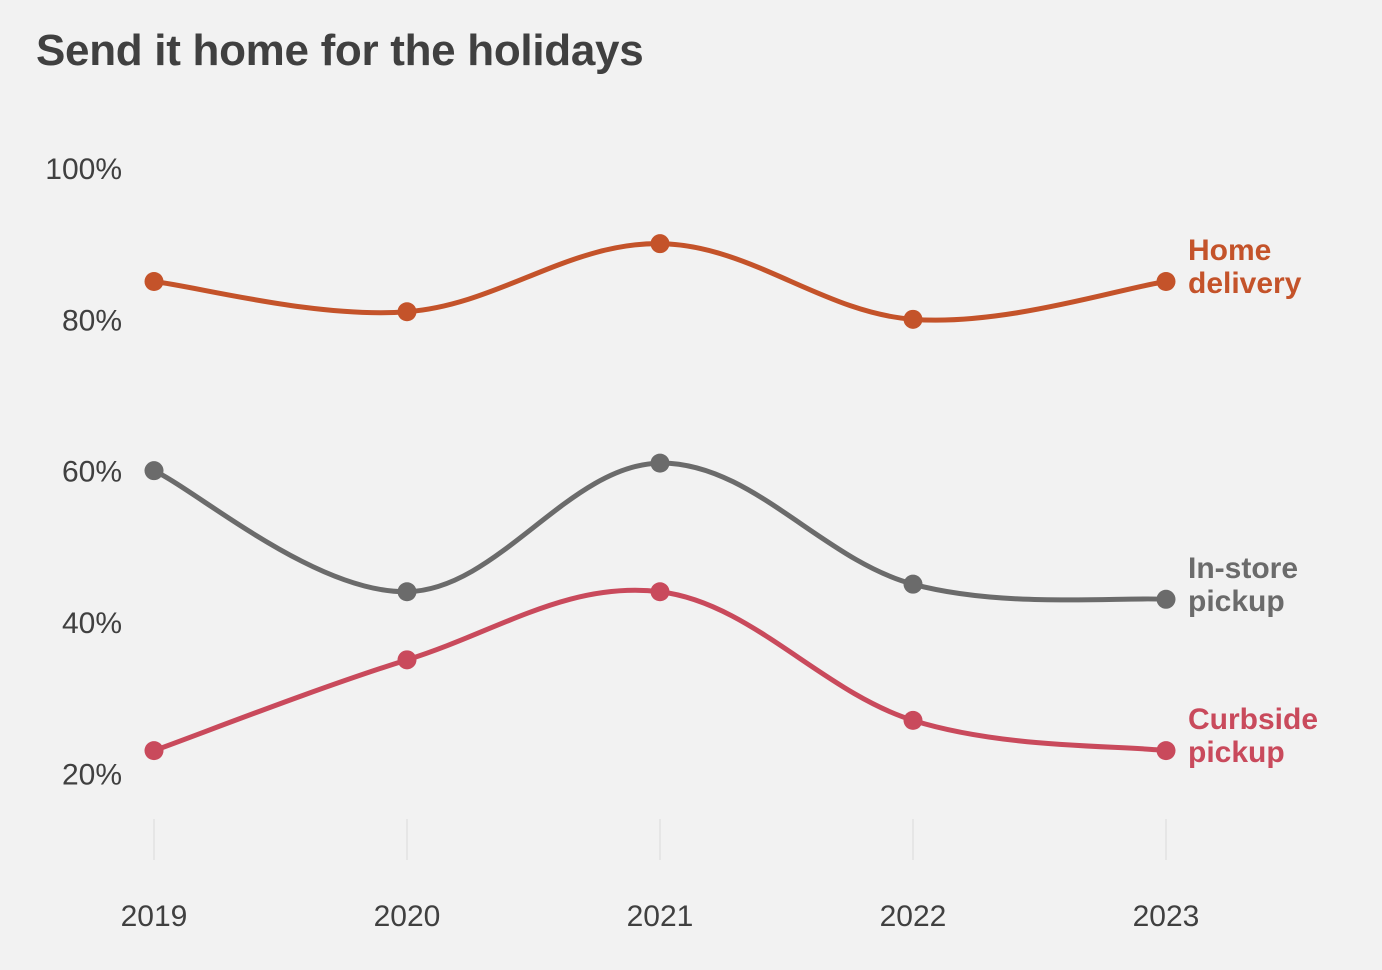  Describe the element at coordinates (1253, 719) in the screenshot. I see `series-label: Curbside` at that location.